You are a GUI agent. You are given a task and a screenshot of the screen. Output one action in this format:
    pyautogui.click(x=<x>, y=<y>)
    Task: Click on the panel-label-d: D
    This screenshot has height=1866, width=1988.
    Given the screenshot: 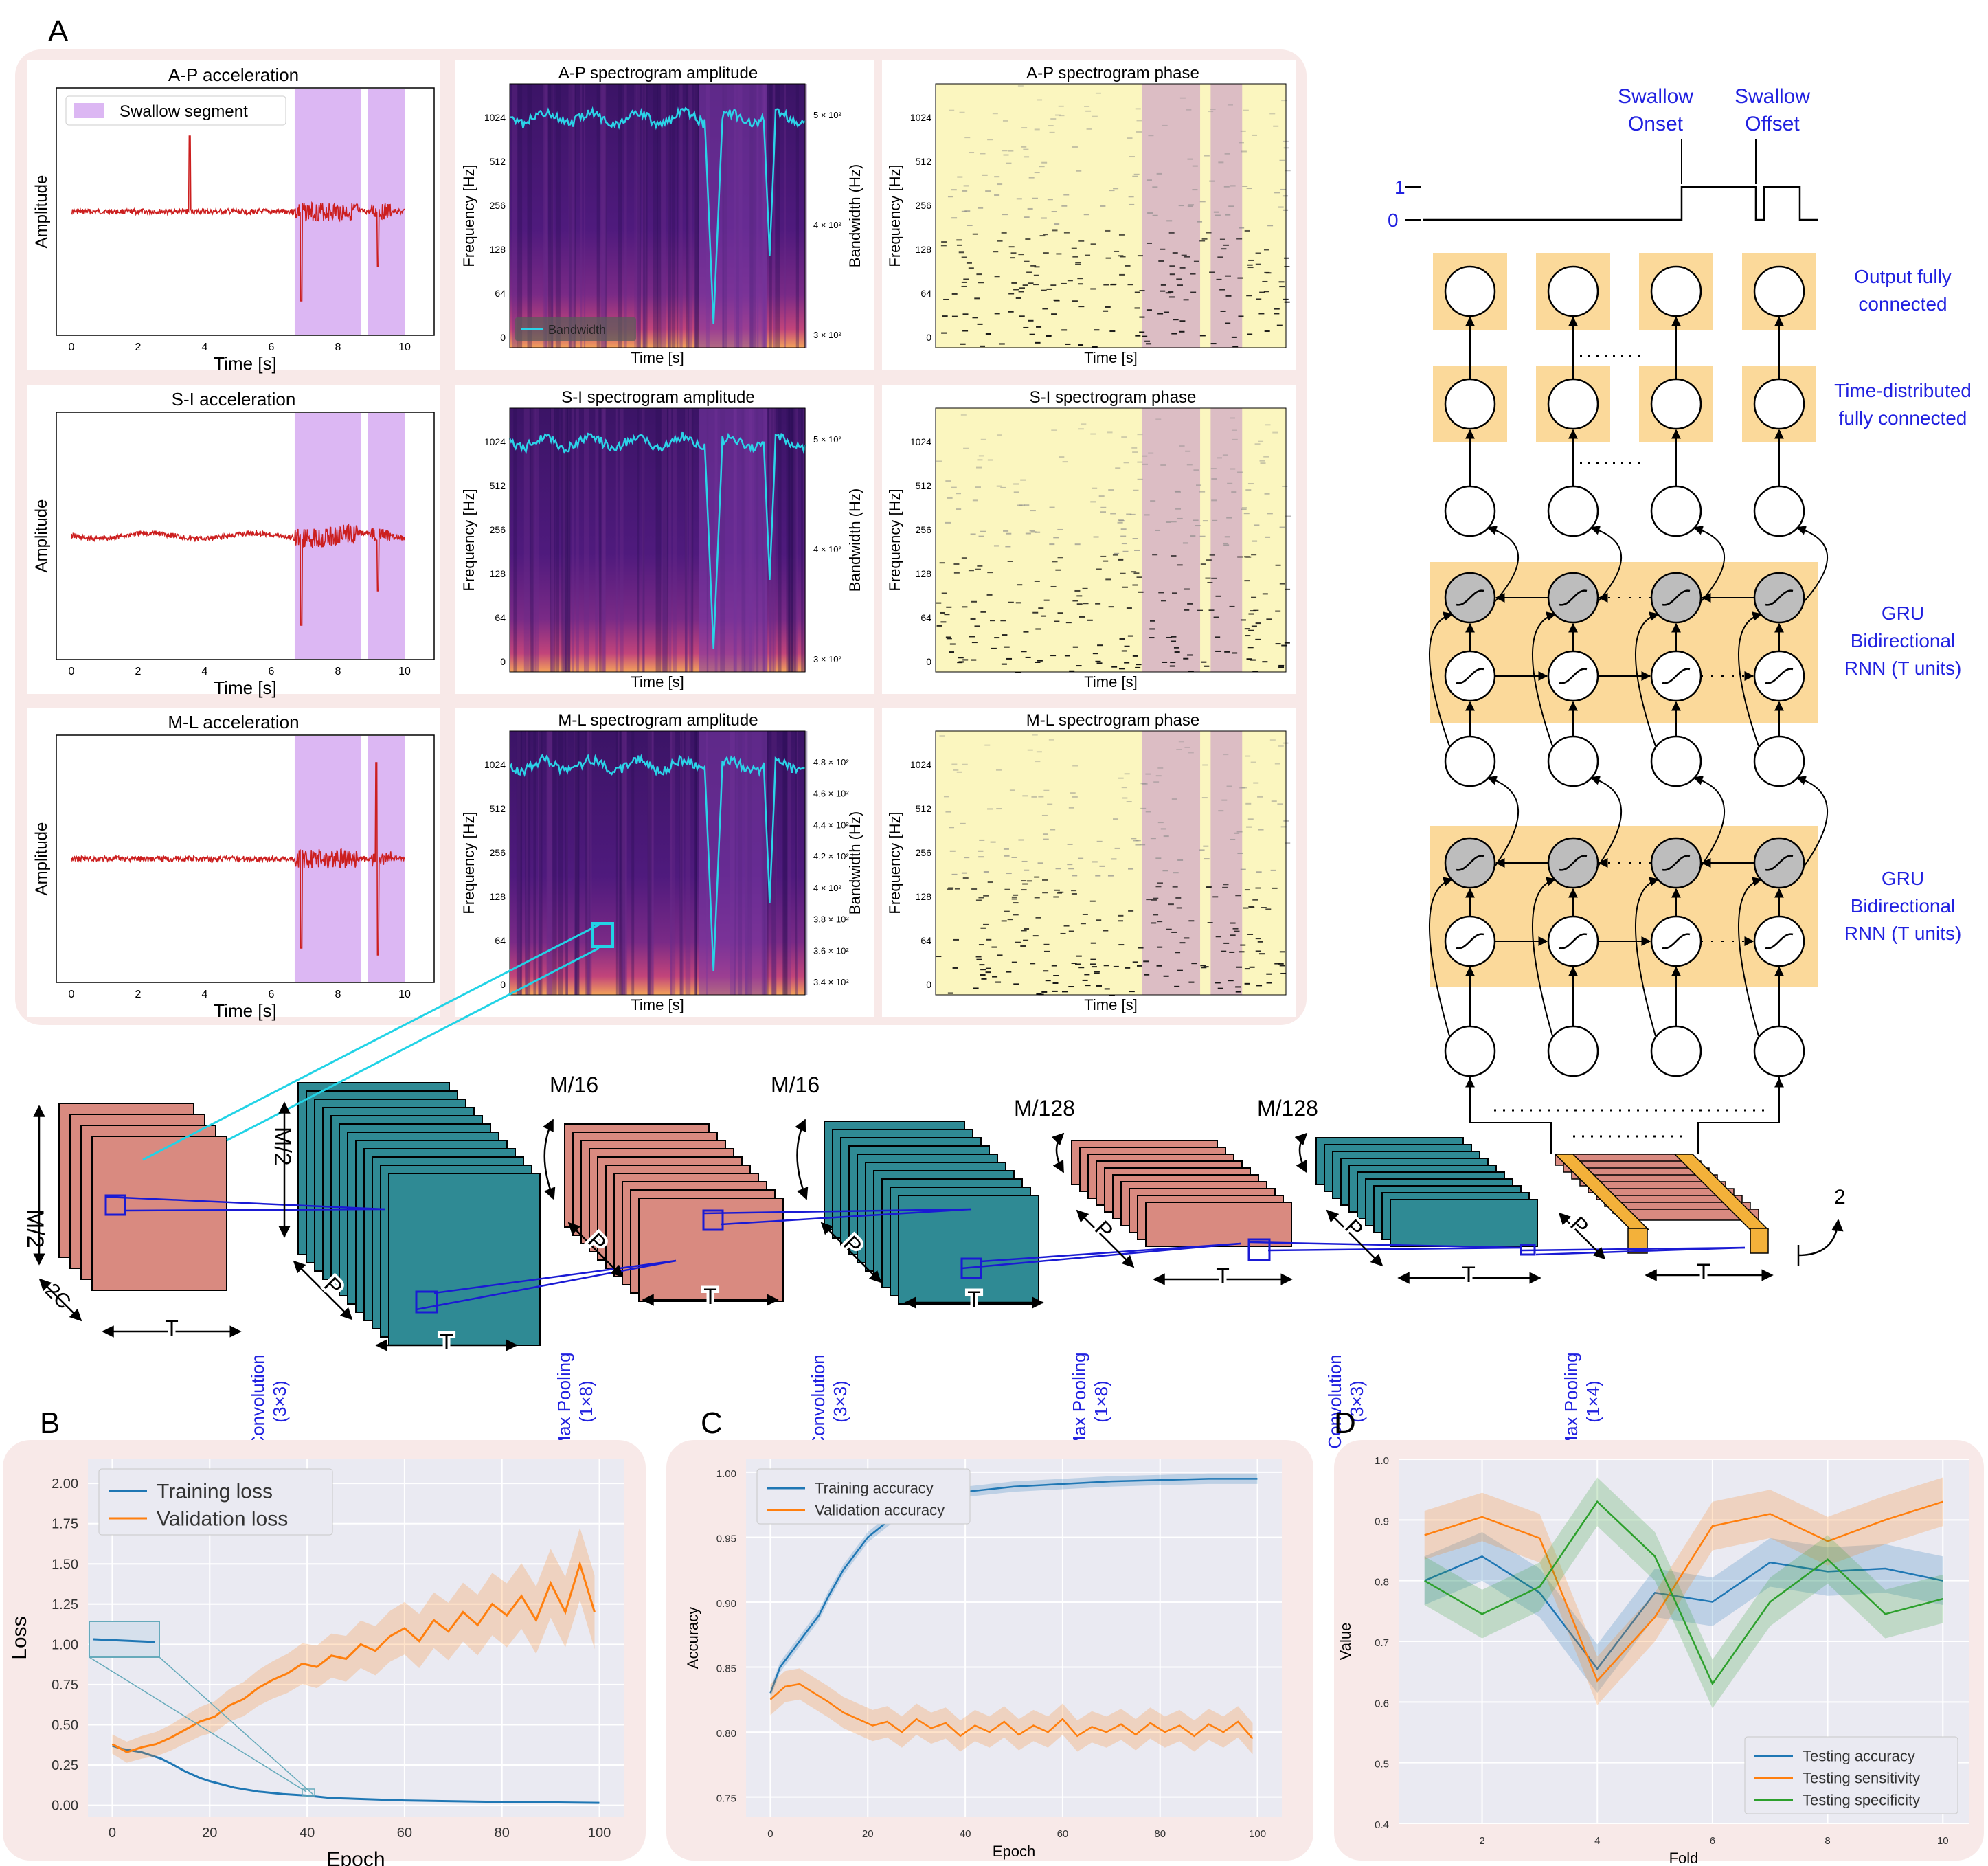 What is the action you would take?
    pyautogui.click(x=1345, y=1423)
    